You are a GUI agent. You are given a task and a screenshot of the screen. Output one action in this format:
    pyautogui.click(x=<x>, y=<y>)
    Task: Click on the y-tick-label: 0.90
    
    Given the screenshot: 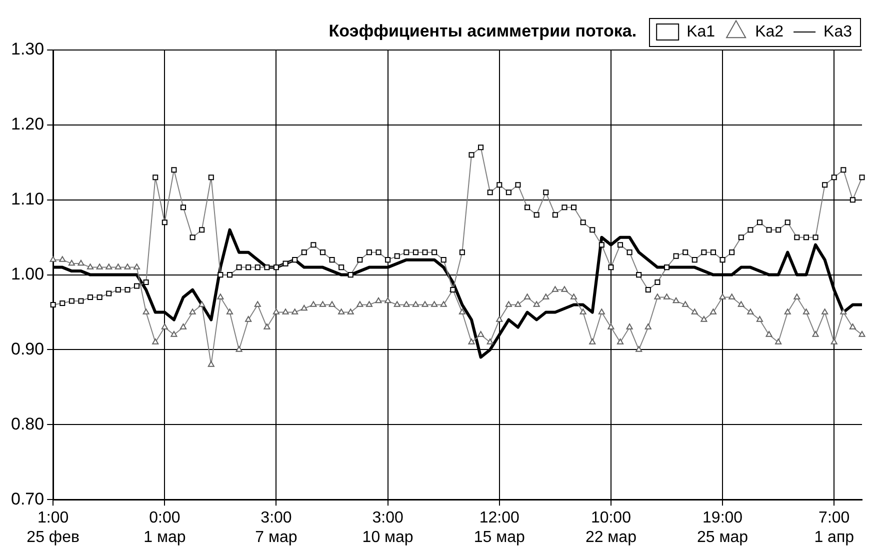 What is the action you would take?
    pyautogui.click(x=27, y=348)
    